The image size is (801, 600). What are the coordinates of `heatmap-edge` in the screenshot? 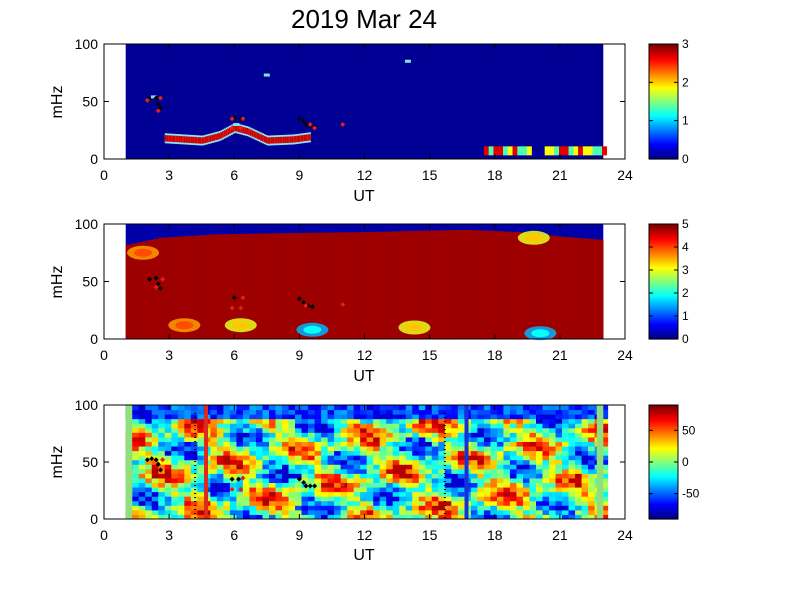 It's located at (129, 462).